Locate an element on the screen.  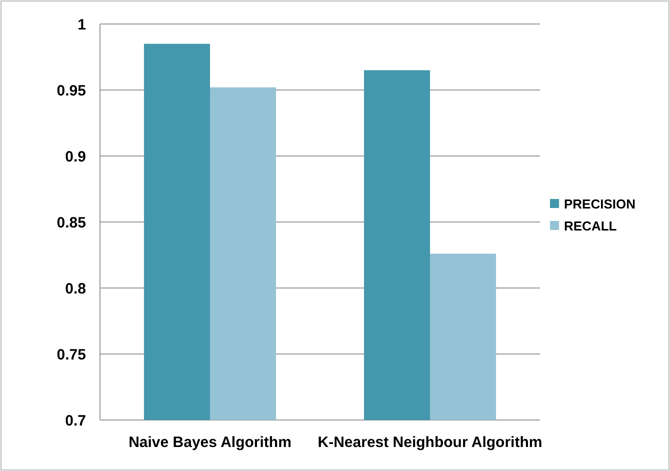
y-tick-label: 1 is located at coordinates (82, 25).